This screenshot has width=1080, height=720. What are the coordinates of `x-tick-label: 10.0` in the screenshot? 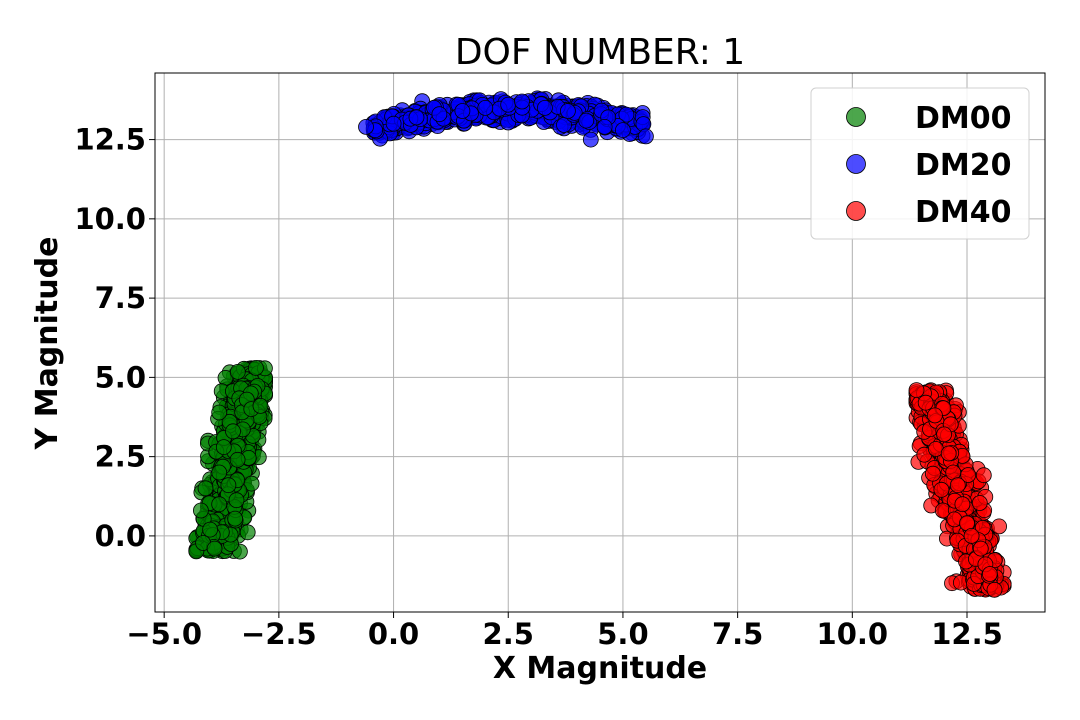 It's located at (853, 634).